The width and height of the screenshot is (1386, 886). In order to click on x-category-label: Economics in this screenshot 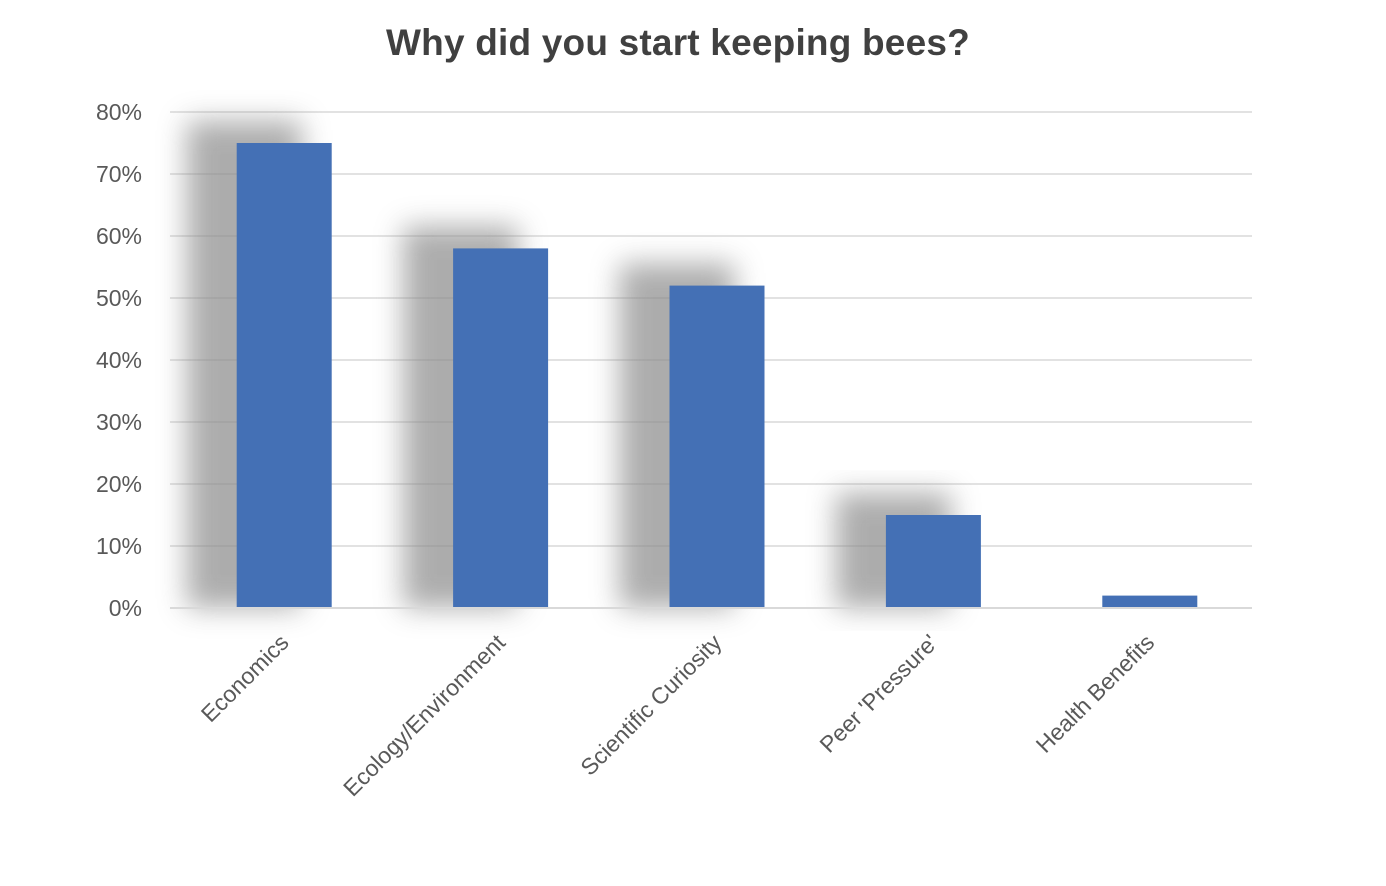, I will do `click(245, 678)`.